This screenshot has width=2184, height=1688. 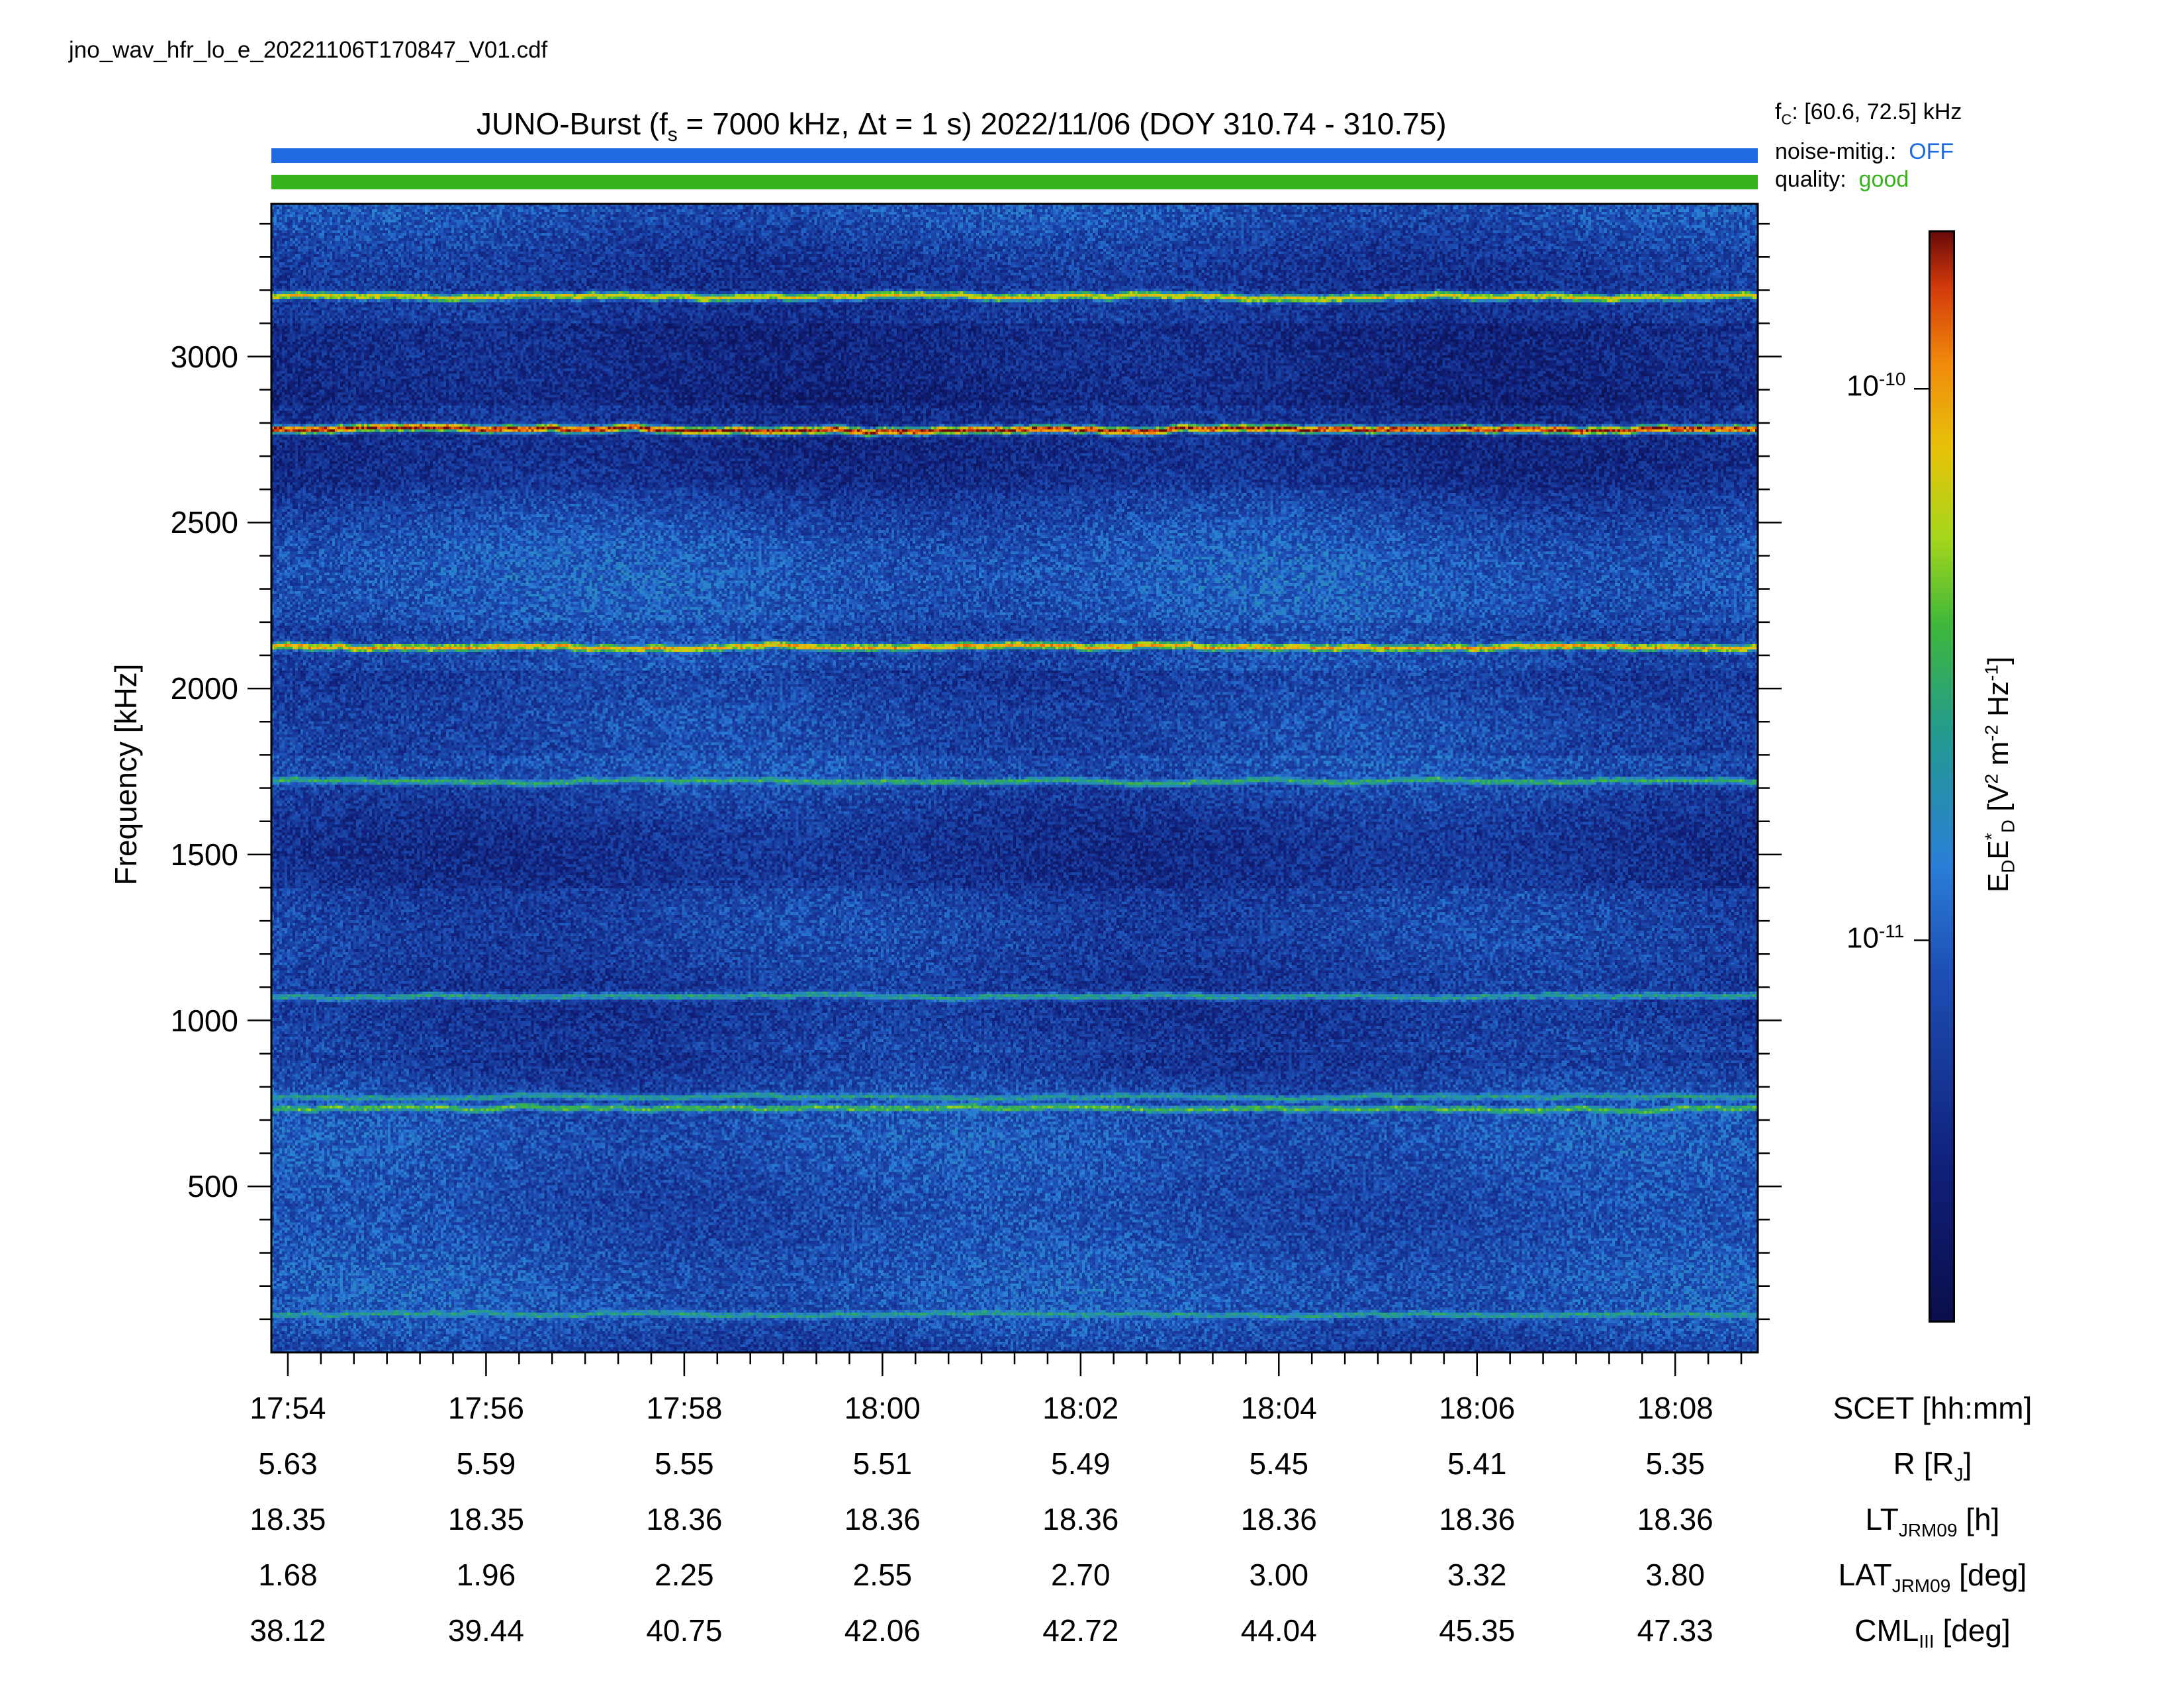 What do you see at coordinates (1998, 757) in the screenshot?
I see `cb-units-b: m` at bounding box center [1998, 757].